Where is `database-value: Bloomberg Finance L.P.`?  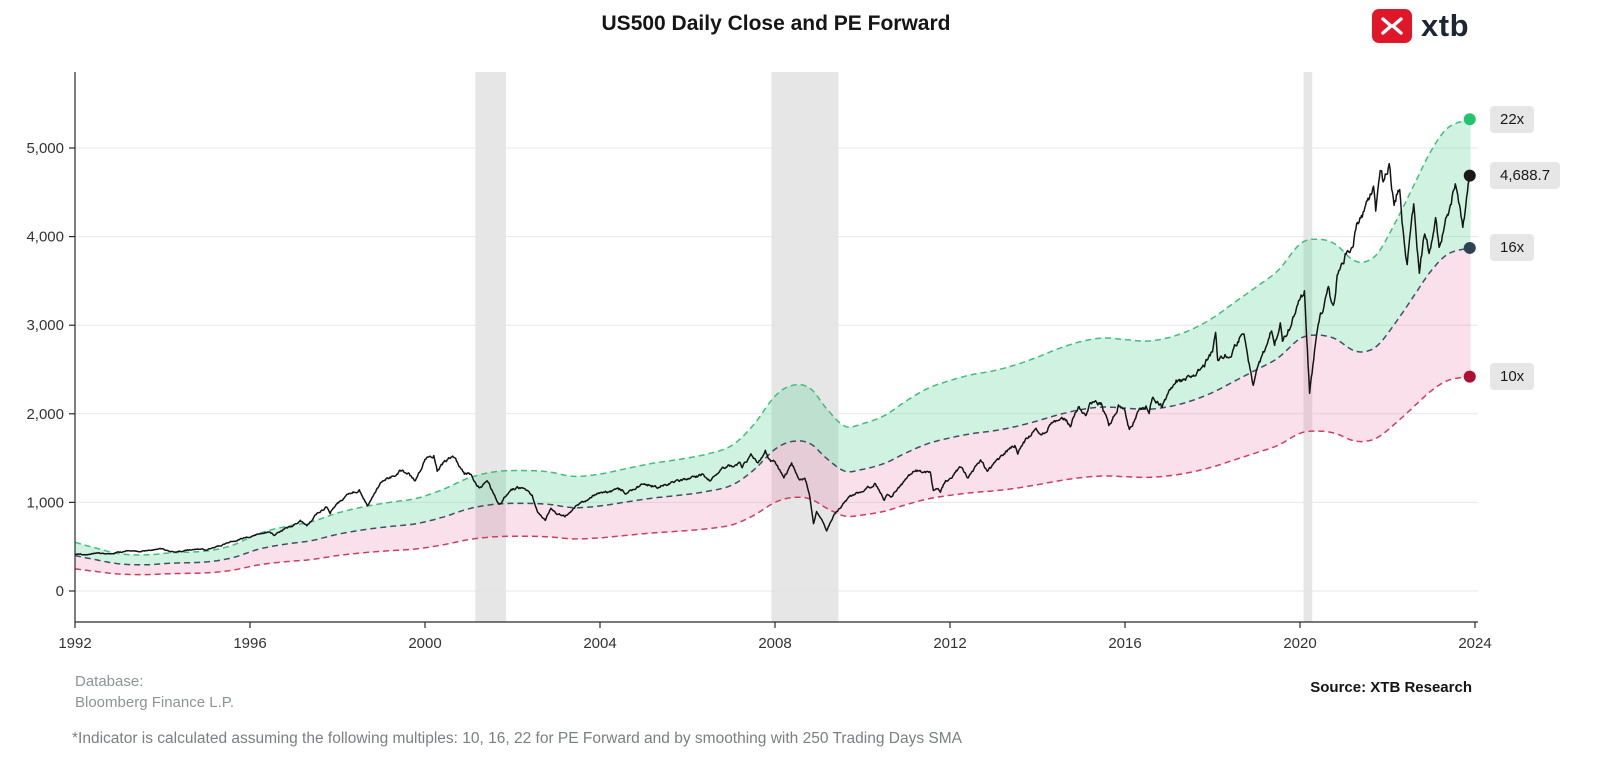
database-value: Bloomberg Finance L.P. is located at coordinates (154, 702).